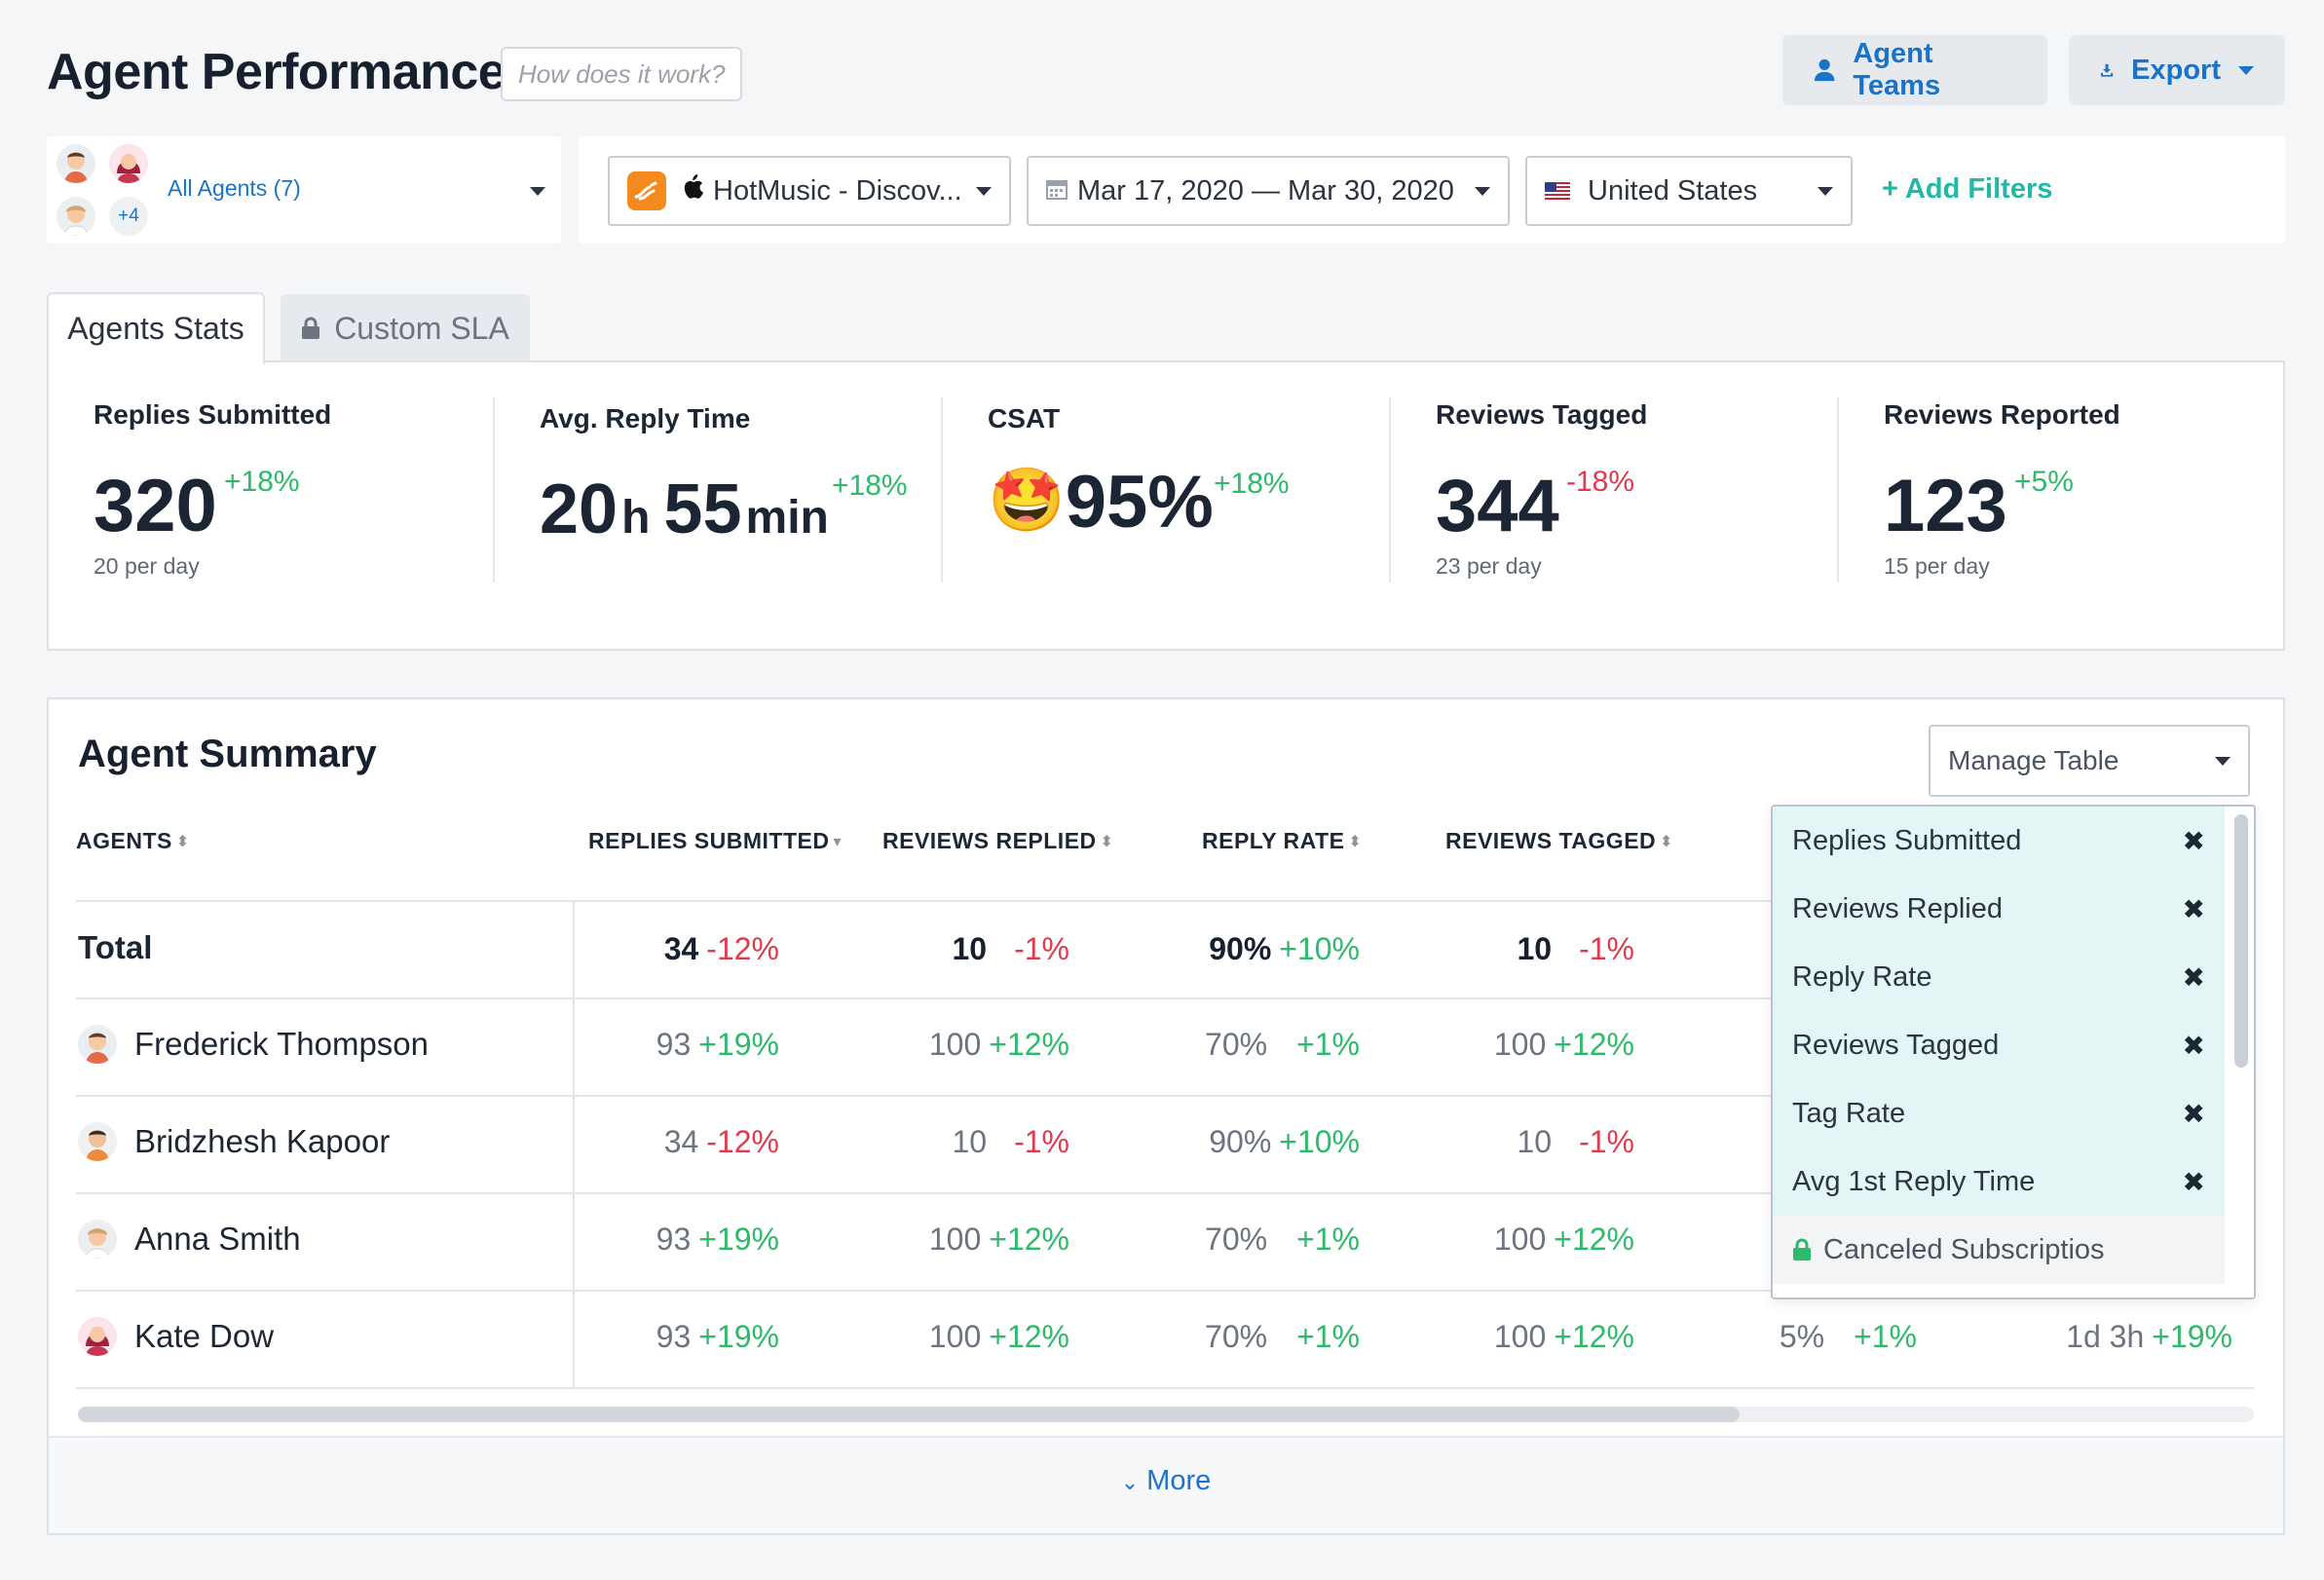 The image size is (2324, 1580). Describe the element at coordinates (1689, 191) in the screenshot. I see `country-select: United States` at that location.